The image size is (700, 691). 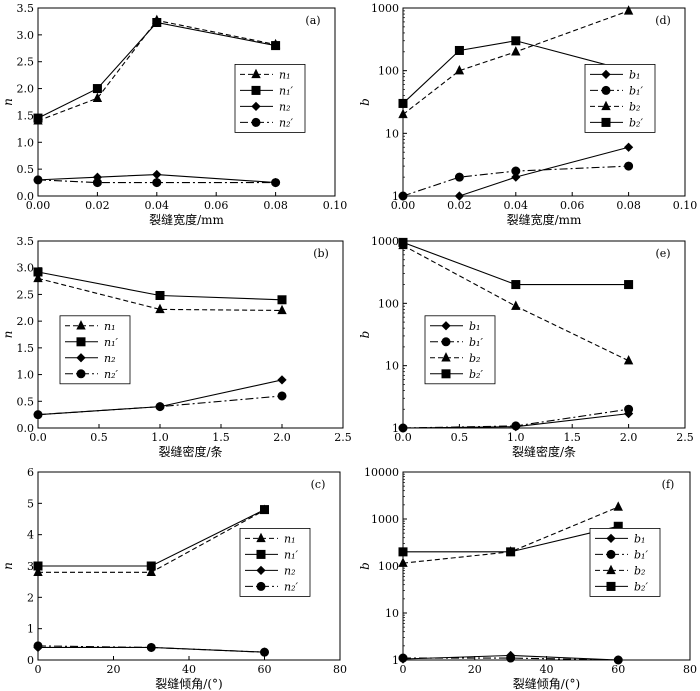 What do you see at coordinates (114, 669) in the screenshot?
I see `x-tick-label: 20` at bounding box center [114, 669].